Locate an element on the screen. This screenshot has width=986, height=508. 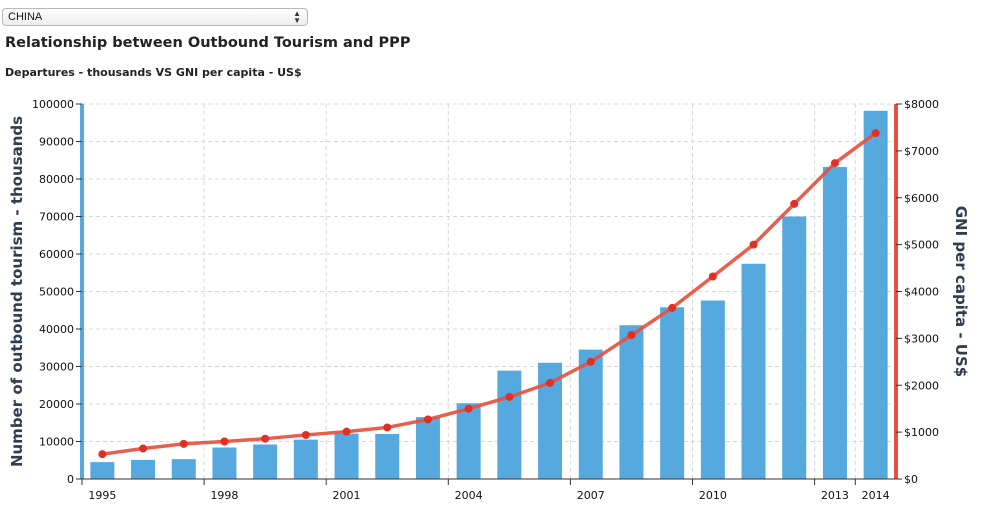
select-arrows-icon: ▲ ▼ is located at coordinates (297, 17).